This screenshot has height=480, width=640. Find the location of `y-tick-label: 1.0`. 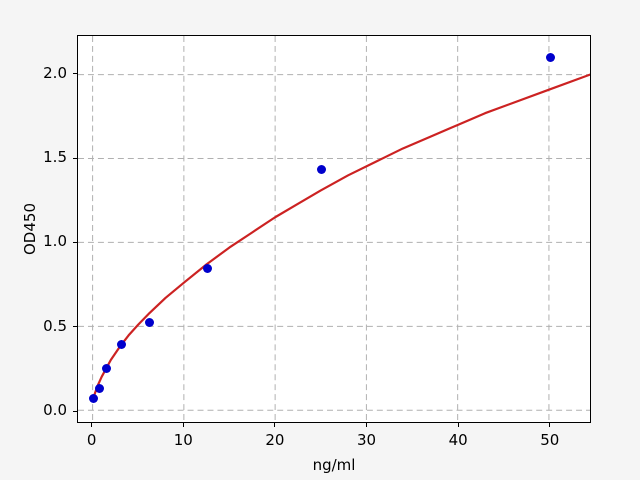

y-tick-label: 1.0 is located at coordinates (55, 241).